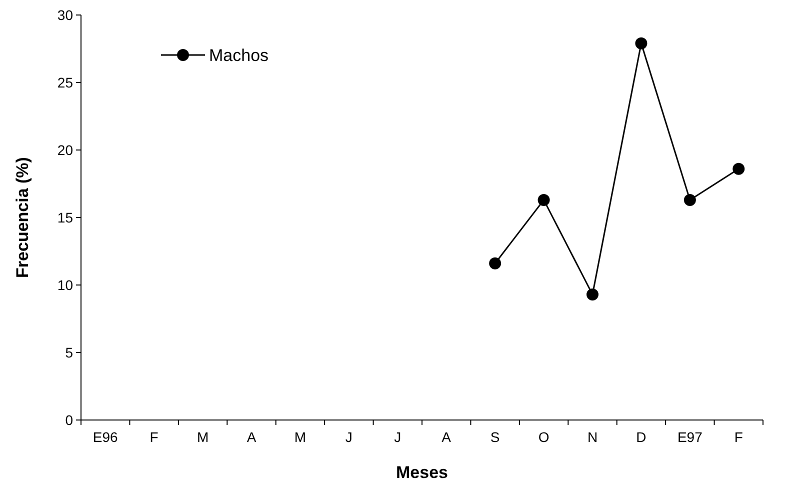 The height and width of the screenshot is (498, 791). I want to click on x-tick-label: D, so click(641, 437).